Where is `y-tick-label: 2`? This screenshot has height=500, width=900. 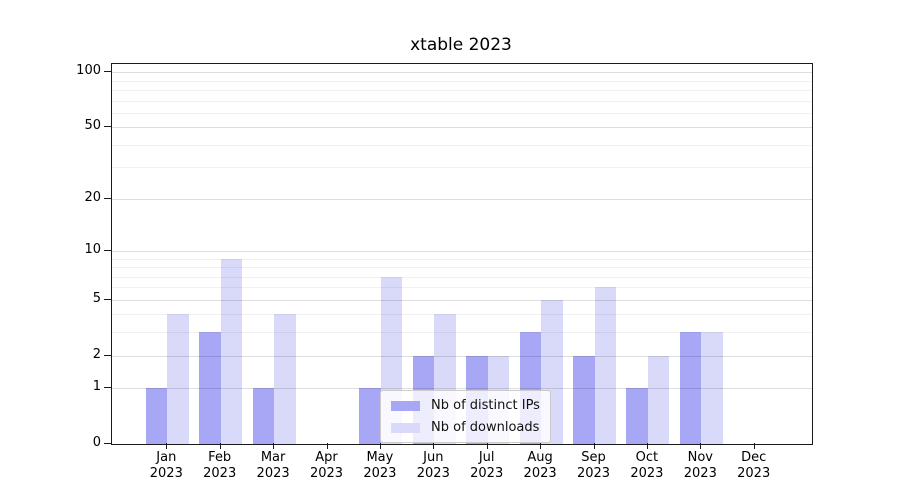 y-tick-label: 2 is located at coordinates (96, 354).